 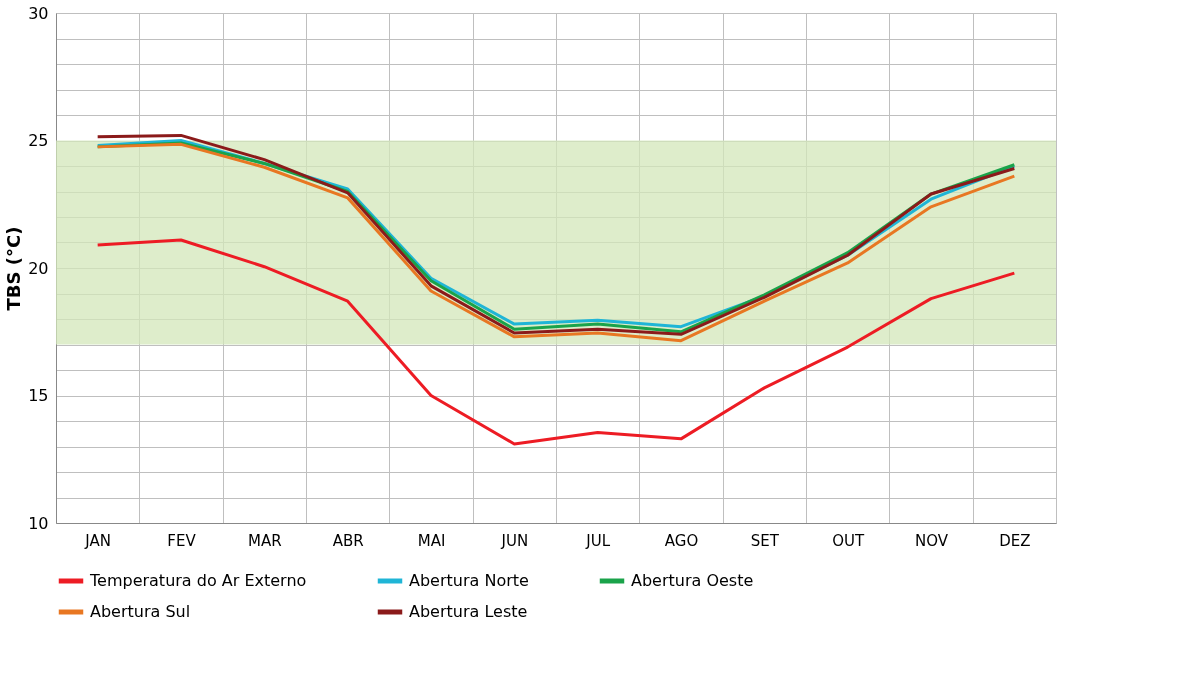 What do you see at coordinates (514, 540) in the screenshot?
I see `x-tick-label: JUN` at bounding box center [514, 540].